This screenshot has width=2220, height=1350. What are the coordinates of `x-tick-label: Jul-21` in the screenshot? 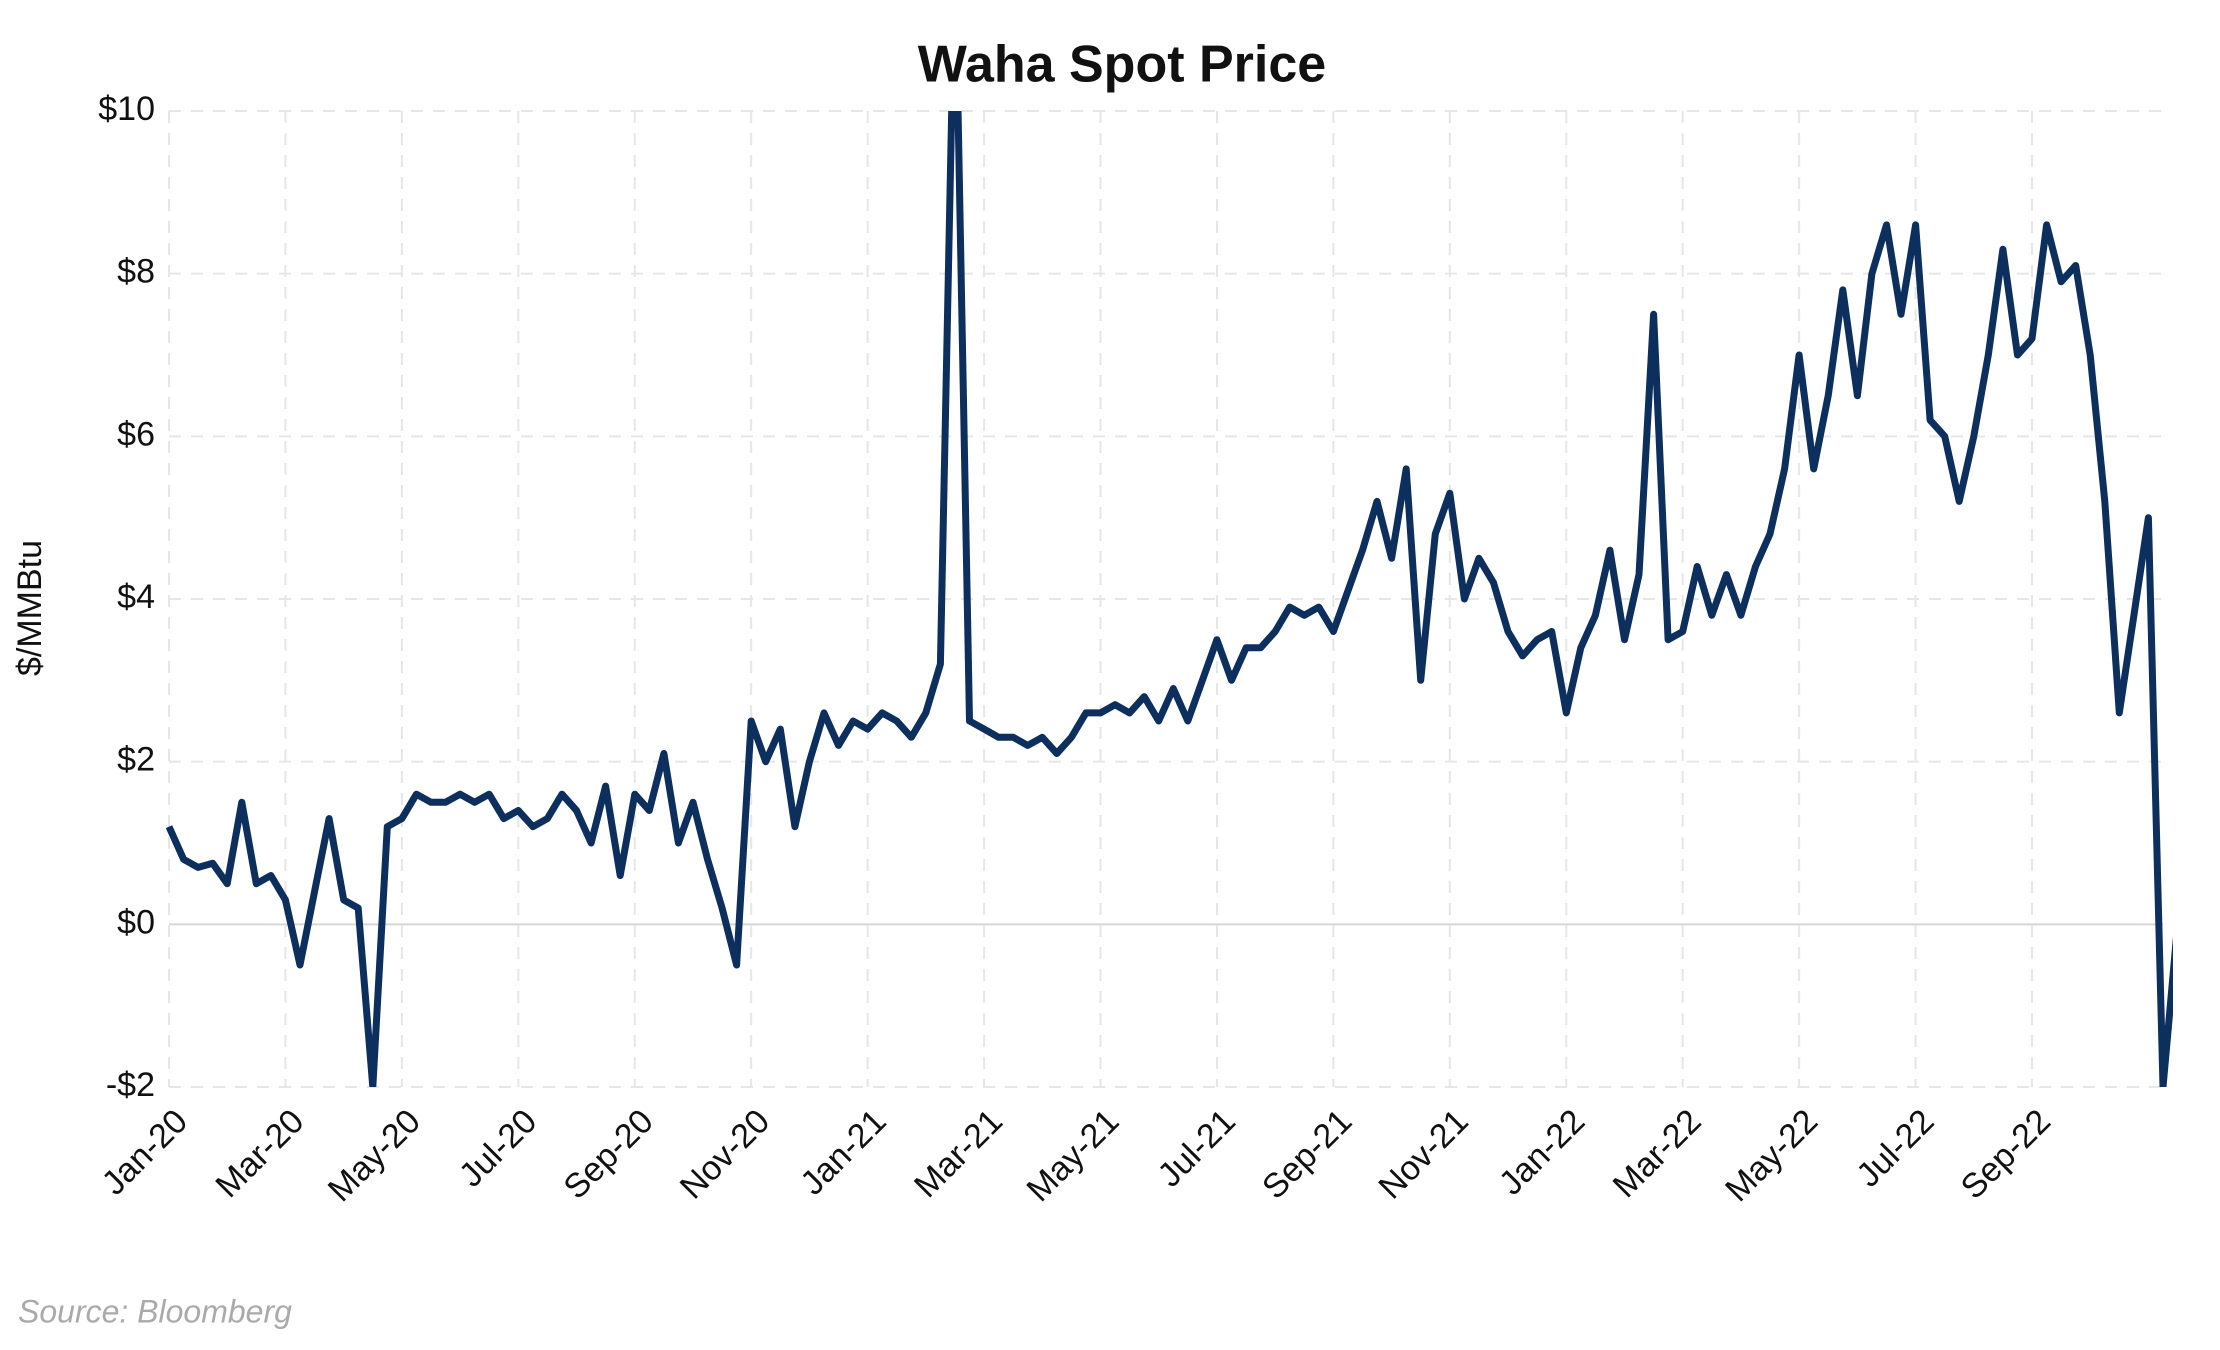 It's located at (1197, 1148).